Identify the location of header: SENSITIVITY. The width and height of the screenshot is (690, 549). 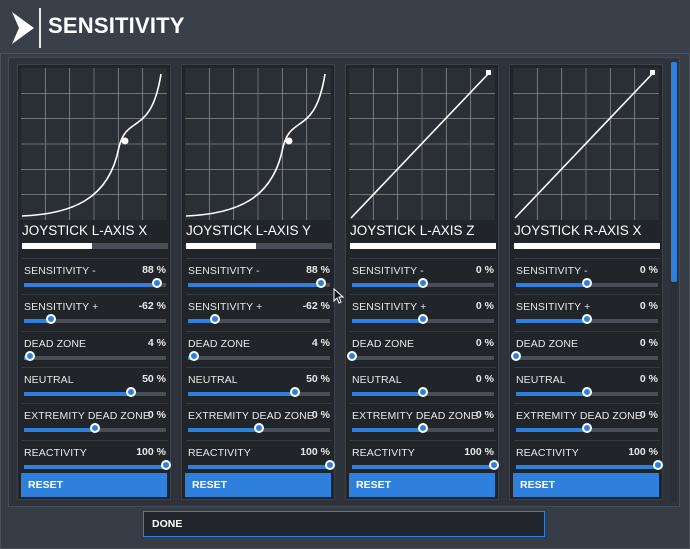
(345, 27).